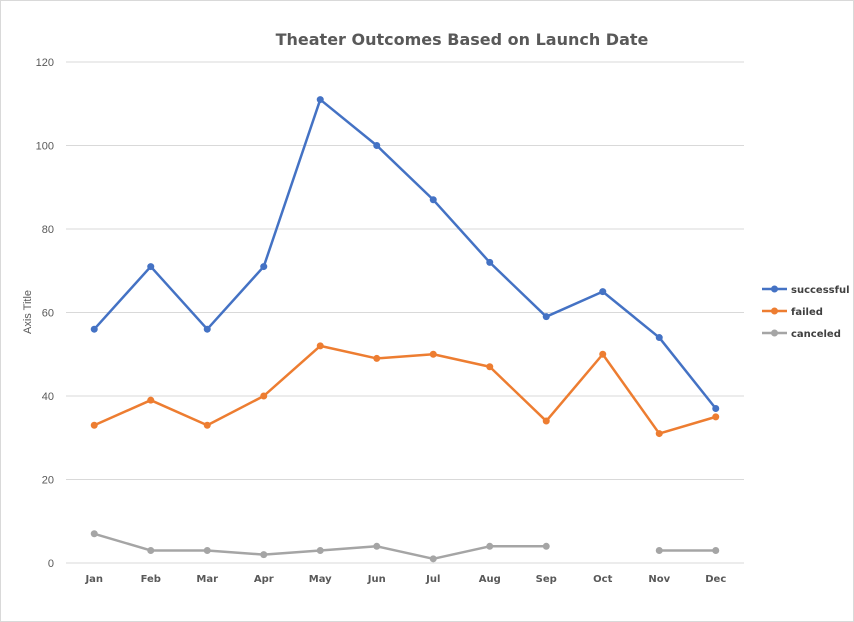  Describe the element at coordinates (48, 230) in the screenshot. I see `y-tick-label: 80` at that location.